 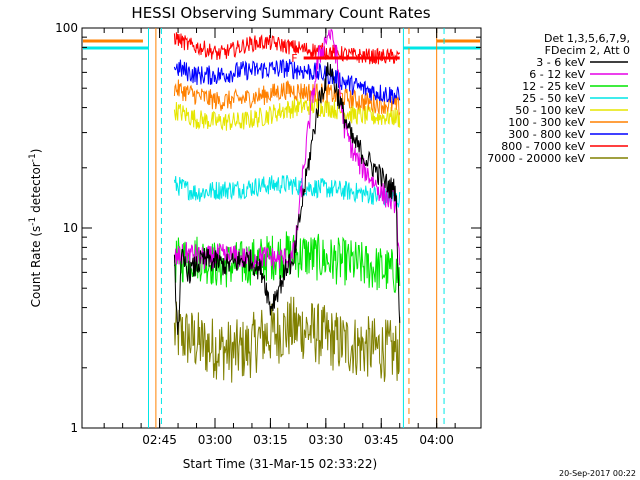 I want to click on x-tick-label: 04:00, so click(x=436, y=440).